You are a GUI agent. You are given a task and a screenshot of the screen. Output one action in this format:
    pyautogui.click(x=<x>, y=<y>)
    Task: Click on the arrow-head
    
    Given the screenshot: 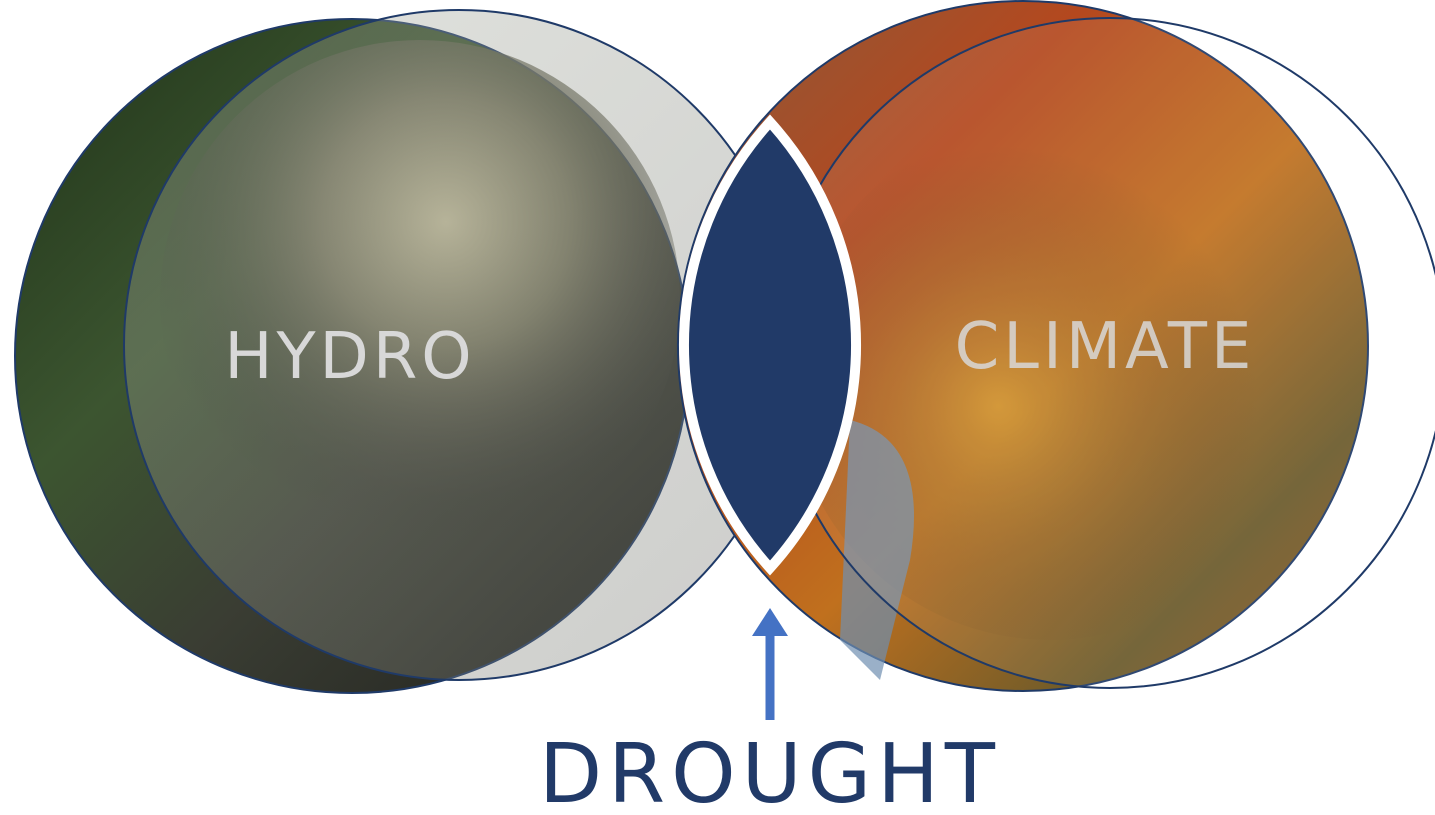 What is the action you would take?
    pyautogui.click(x=770, y=622)
    